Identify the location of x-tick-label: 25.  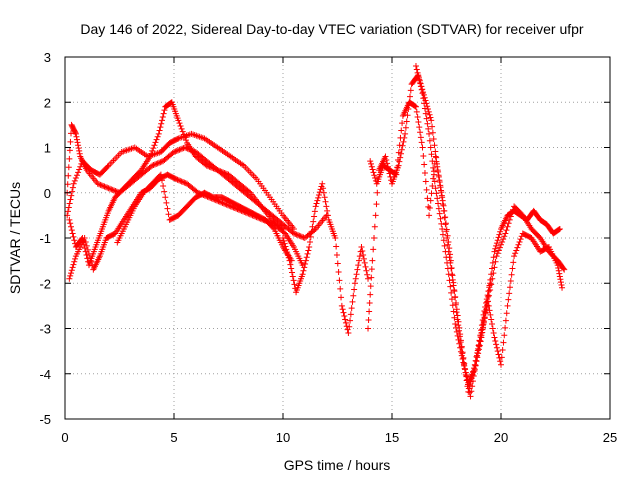
(610, 437).